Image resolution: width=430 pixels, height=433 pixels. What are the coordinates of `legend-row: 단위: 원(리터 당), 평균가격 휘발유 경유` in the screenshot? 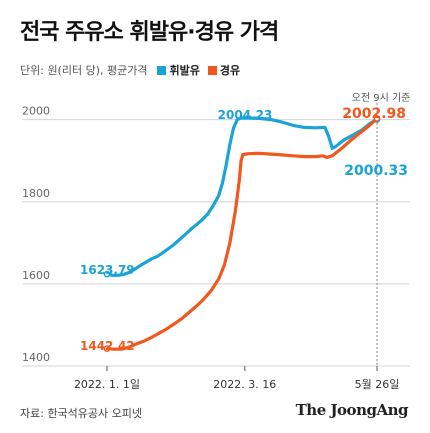 It's located at (134, 70).